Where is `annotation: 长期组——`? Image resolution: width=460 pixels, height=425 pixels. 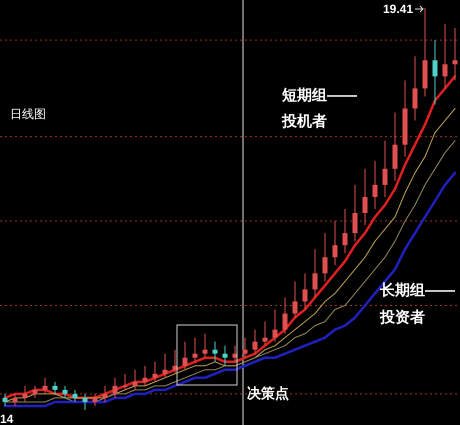 annotation: 长期组—— is located at coordinates (417, 290).